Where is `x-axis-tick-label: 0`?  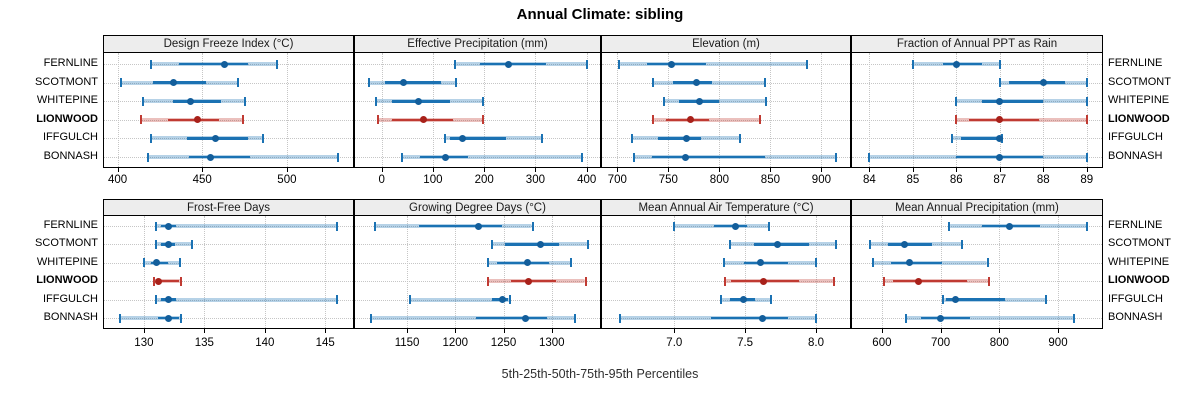 x-axis-tick-label: 0 is located at coordinates (381, 180).